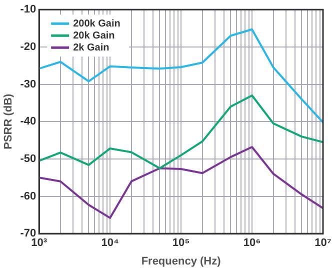  I want to click on legend-label: 2k Gain, so click(91, 48).